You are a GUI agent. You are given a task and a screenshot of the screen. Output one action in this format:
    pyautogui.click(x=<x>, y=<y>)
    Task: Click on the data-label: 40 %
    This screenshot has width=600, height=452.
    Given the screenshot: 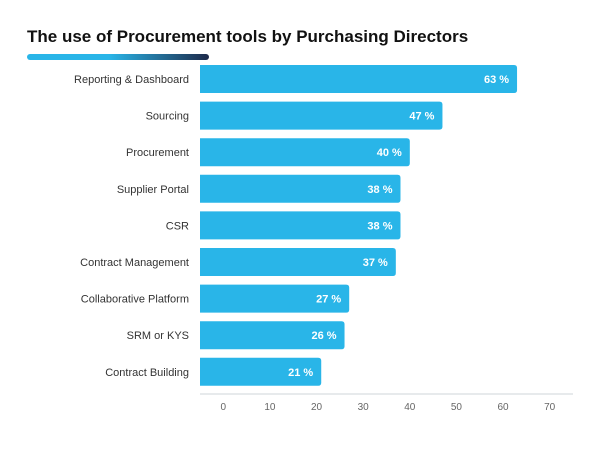 What is the action you would take?
    pyautogui.click(x=389, y=153)
    